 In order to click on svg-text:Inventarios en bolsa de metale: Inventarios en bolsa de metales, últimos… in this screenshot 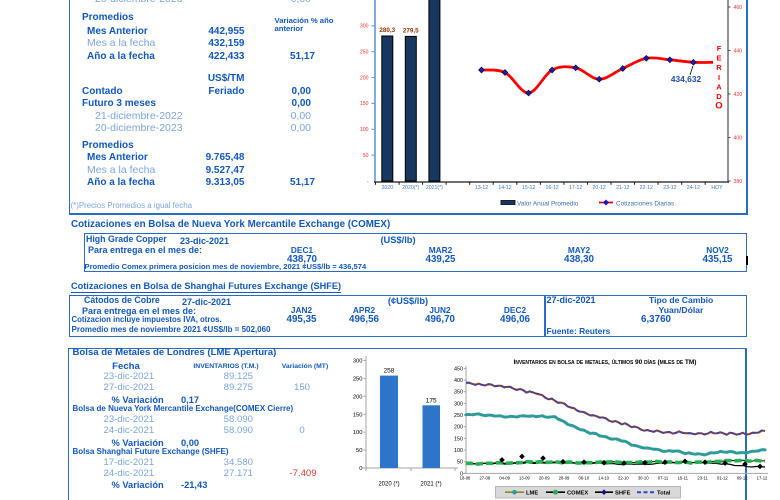, I will do `click(605, 362)`.